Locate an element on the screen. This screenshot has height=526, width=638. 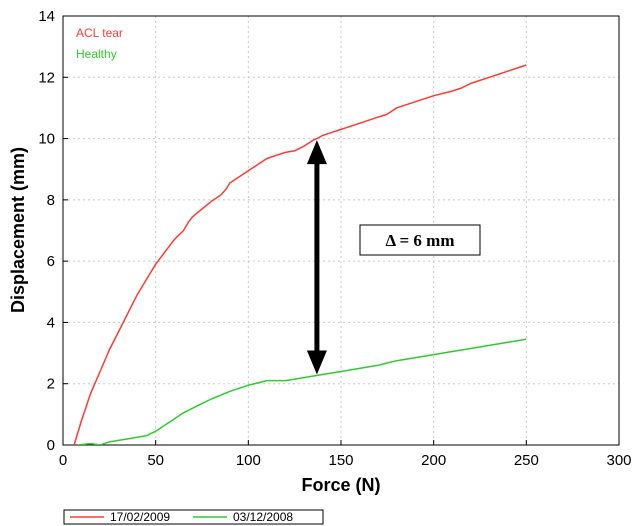
x-axis-label: Force (N) is located at coordinates (340, 485).